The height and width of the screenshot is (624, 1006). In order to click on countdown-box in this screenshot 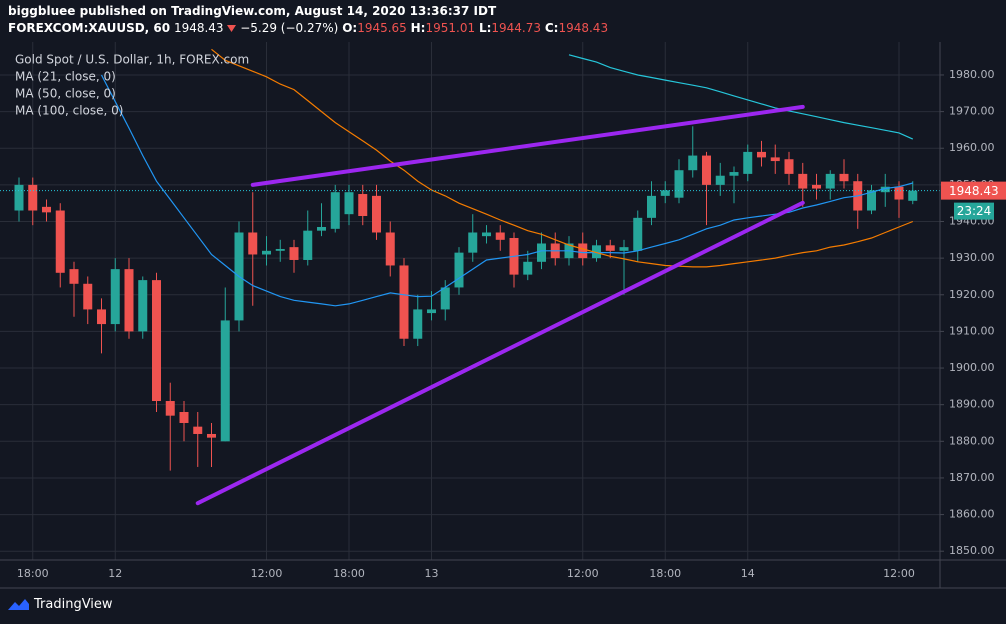, I will do `click(974, 211)`.